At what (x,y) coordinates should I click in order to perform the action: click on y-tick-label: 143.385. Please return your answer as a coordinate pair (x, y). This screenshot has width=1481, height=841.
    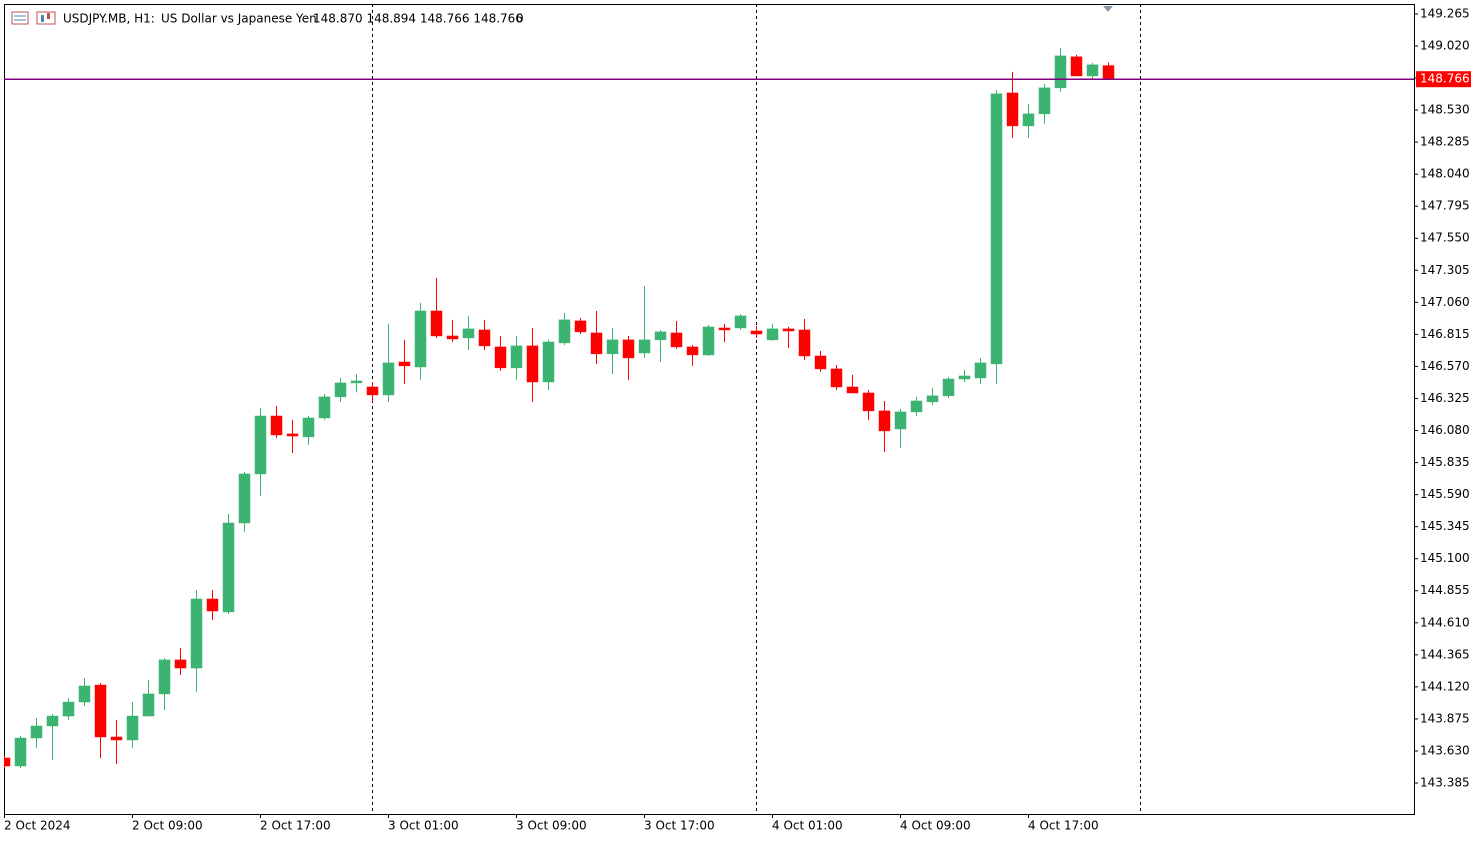
    Looking at the image, I should click on (1445, 783).